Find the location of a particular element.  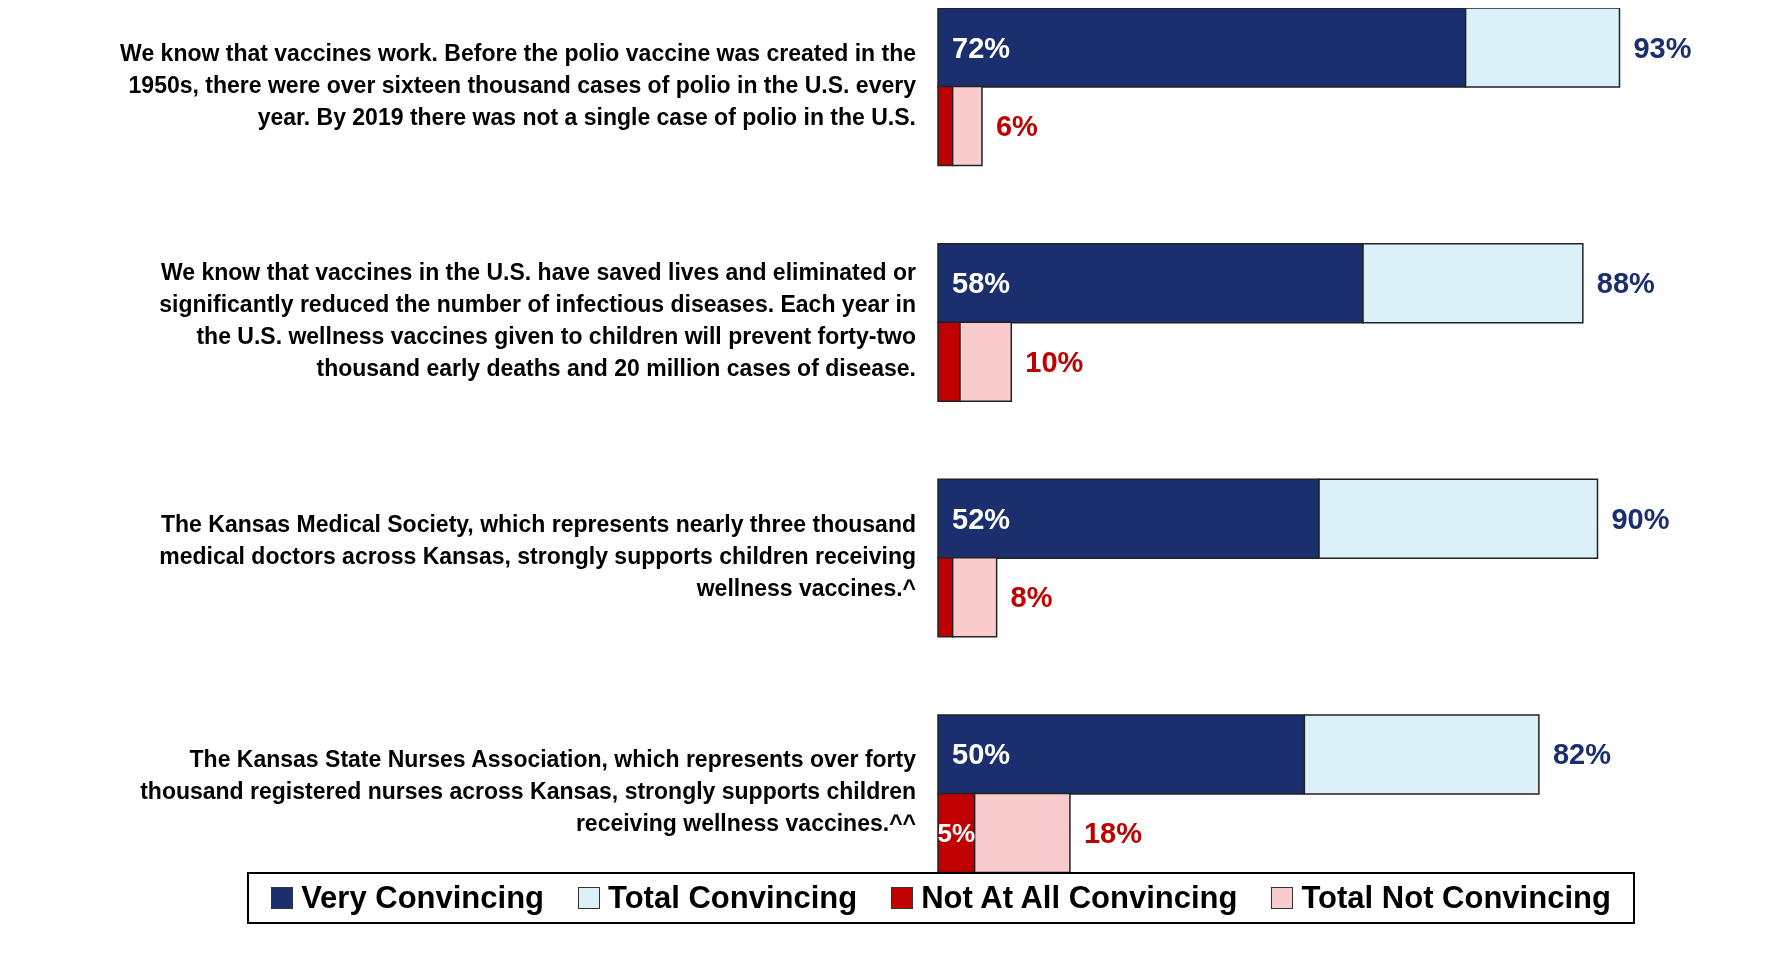

total-label: 6% is located at coordinates (1017, 126).